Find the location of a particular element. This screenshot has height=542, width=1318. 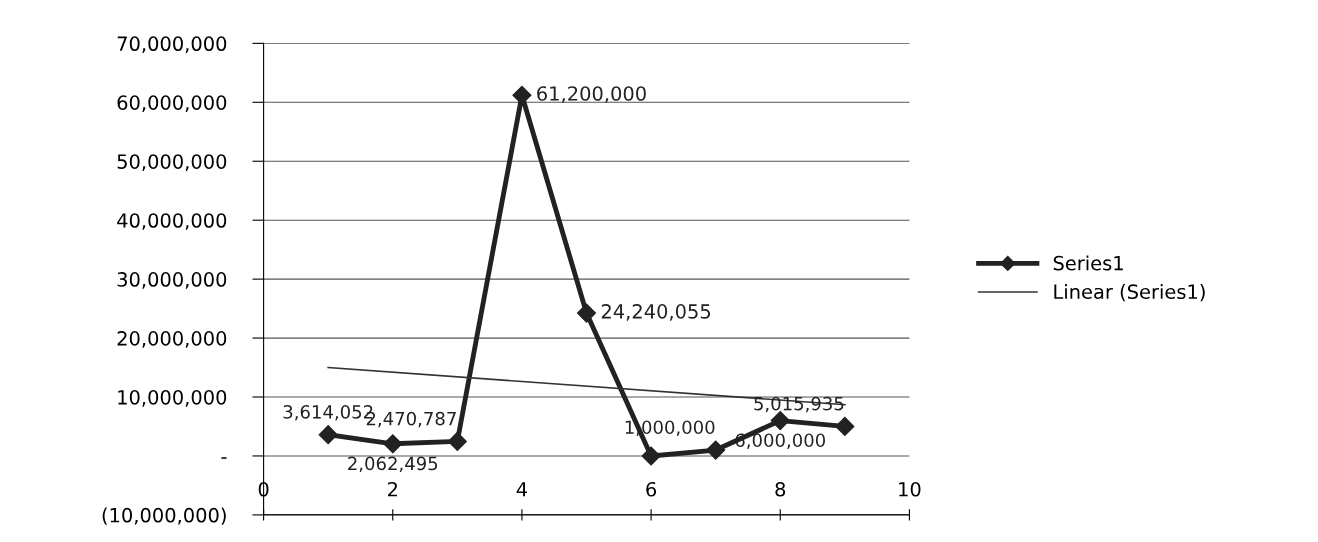

legend-label: Series1 is located at coordinates (1088, 263).